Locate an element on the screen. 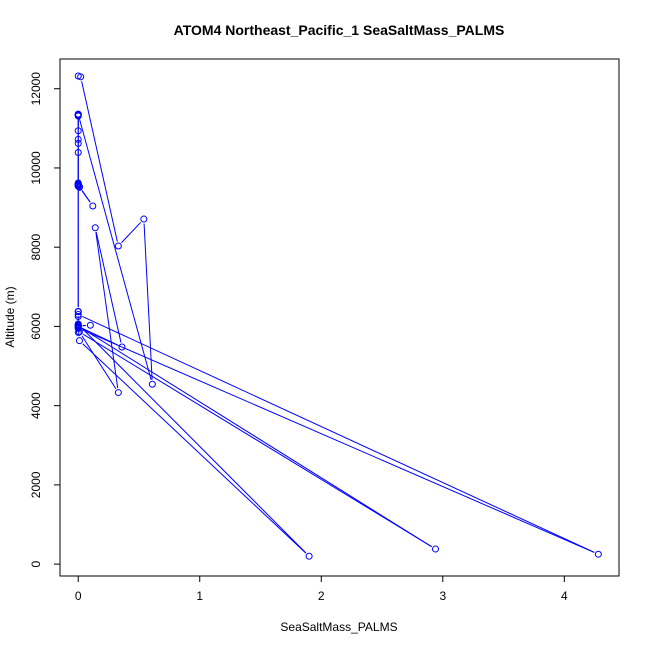  x-tick-label: 1 is located at coordinates (199, 596).